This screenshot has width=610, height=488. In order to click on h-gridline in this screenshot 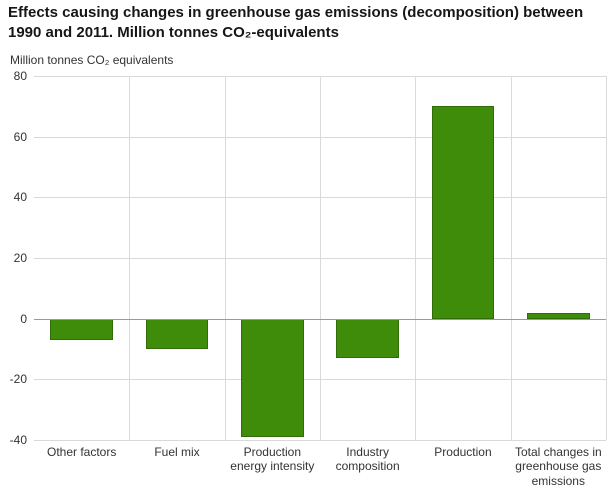, I will do `click(320, 440)`.